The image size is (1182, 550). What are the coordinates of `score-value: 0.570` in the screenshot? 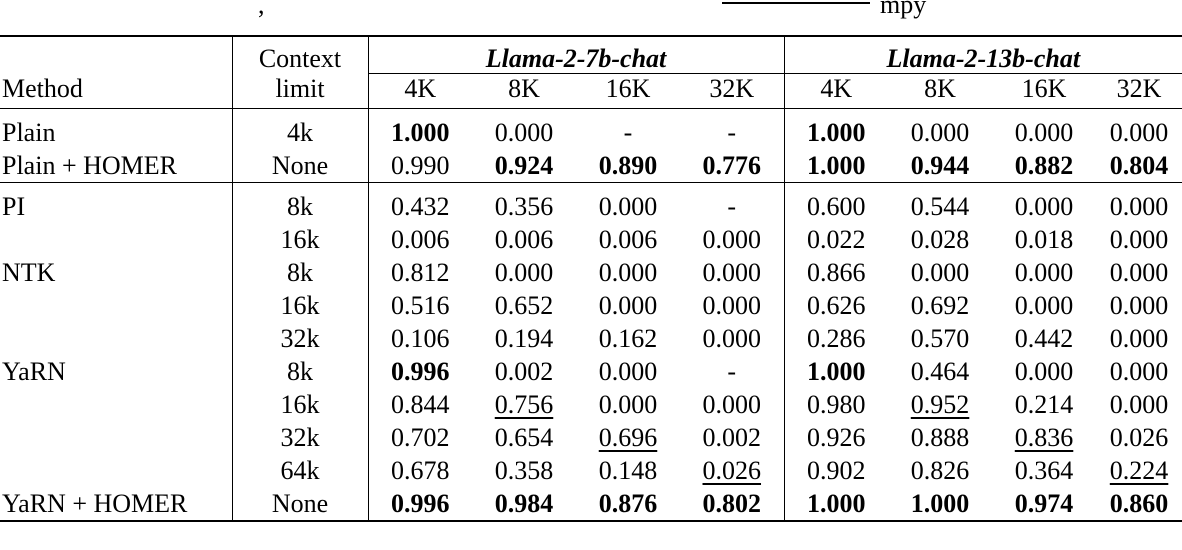 It's located at (940, 338).